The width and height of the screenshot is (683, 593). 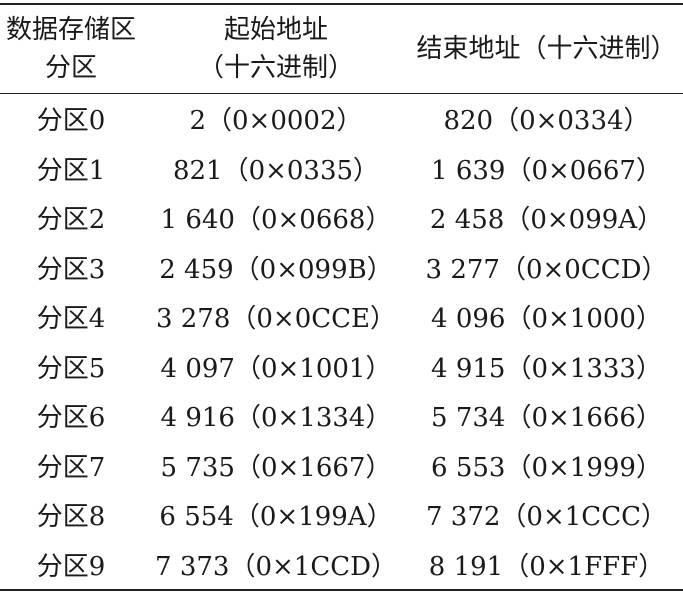 What do you see at coordinates (276, 170) in the screenshot?
I see `start-address-cell: 821（0×0335）` at bounding box center [276, 170].